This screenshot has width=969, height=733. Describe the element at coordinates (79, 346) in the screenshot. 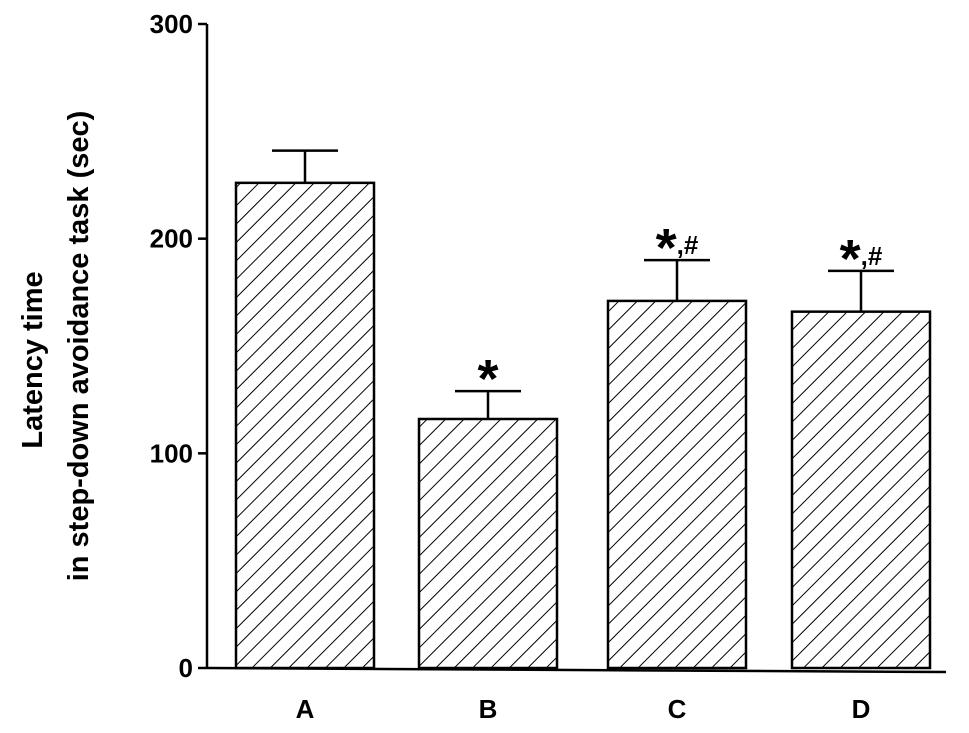

I see `y-axis-label-line-2: in step-down avoidance task (sec)` at that location.